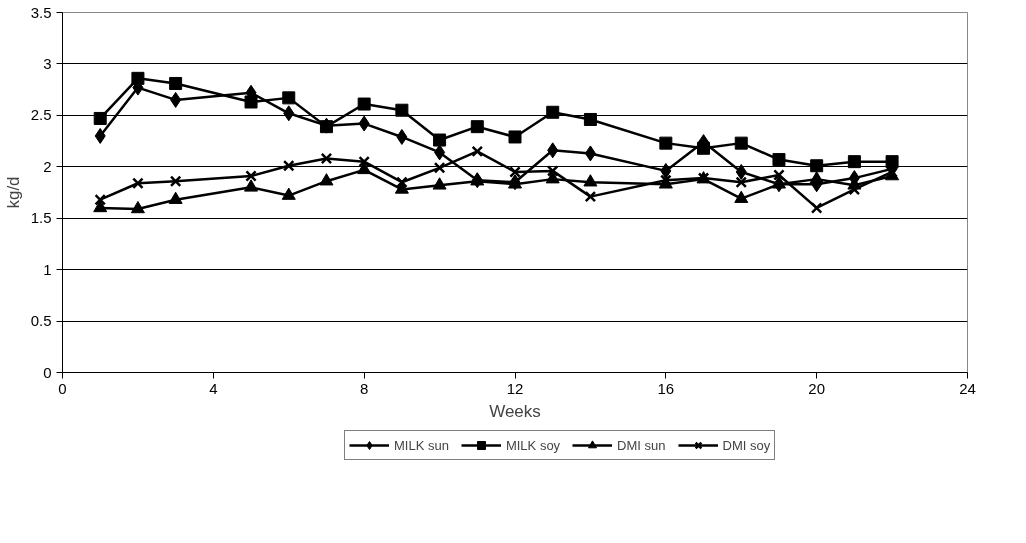  What do you see at coordinates (666, 388) in the screenshot?
I see `x-tick-label: 16` at bounding box center [666, 388].